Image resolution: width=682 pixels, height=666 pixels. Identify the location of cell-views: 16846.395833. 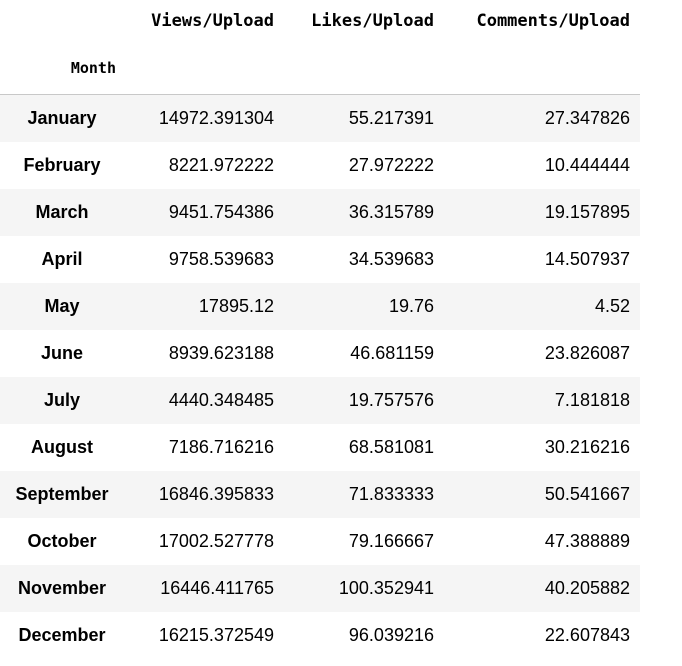
(216, 493).